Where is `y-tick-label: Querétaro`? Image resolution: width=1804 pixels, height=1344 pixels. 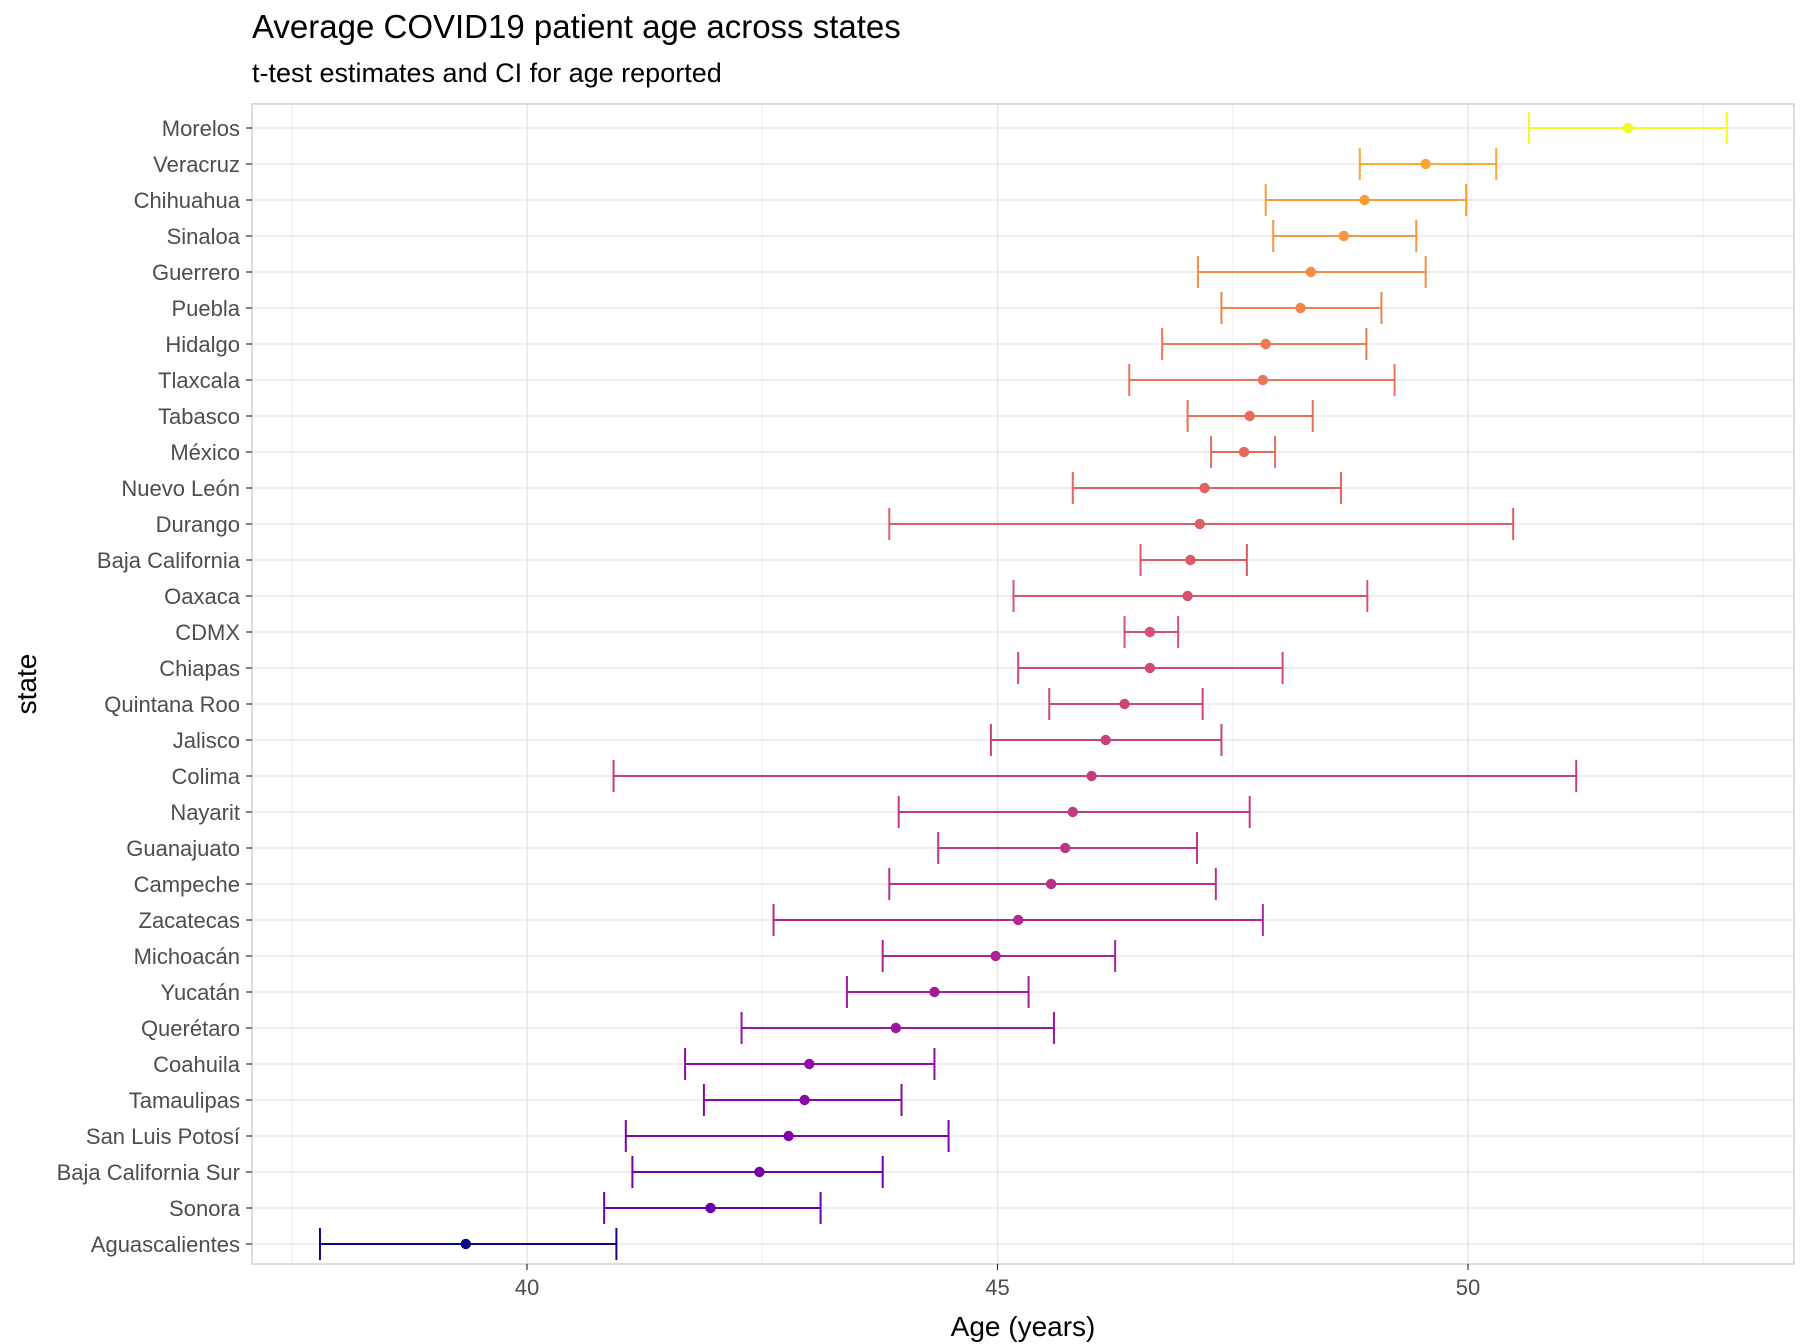
y-tick-label: Querétaro is located at coordinates (190, 1028).